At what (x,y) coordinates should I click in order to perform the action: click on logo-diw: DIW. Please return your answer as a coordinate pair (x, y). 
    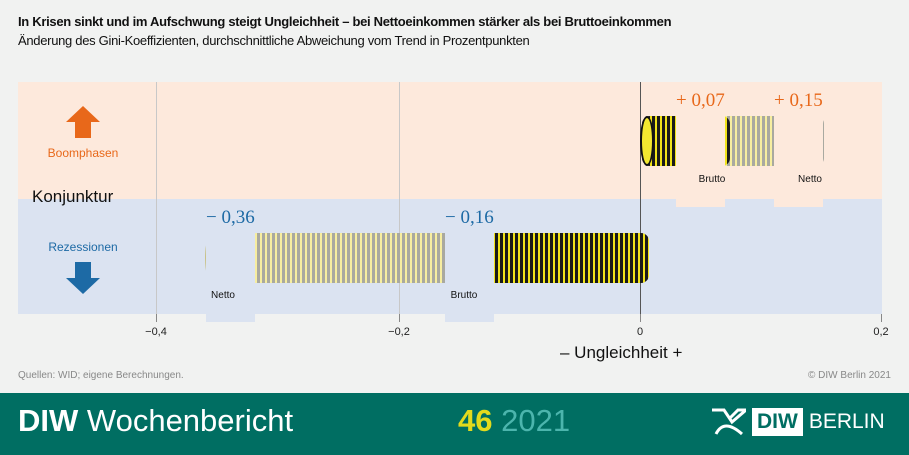
    Looking at the image, I should click on (777, 422).